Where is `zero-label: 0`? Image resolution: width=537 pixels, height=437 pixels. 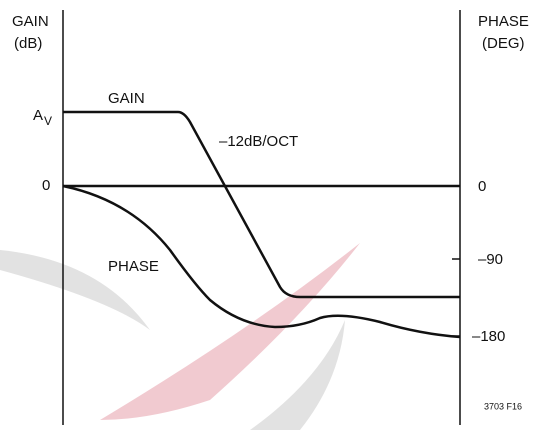 zero-label: 0 is located at coordinates (46, 185).